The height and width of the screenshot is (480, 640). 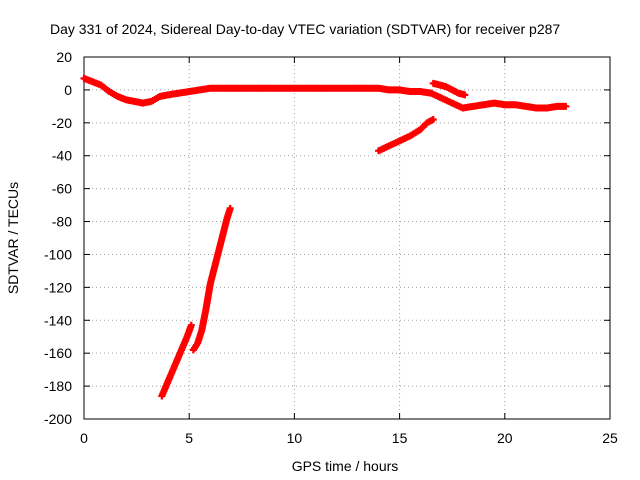 What do you see at coordinates (295, 438) in the screenshot?
I see `x-tick-label: 10` at bounding box center [295, 438].